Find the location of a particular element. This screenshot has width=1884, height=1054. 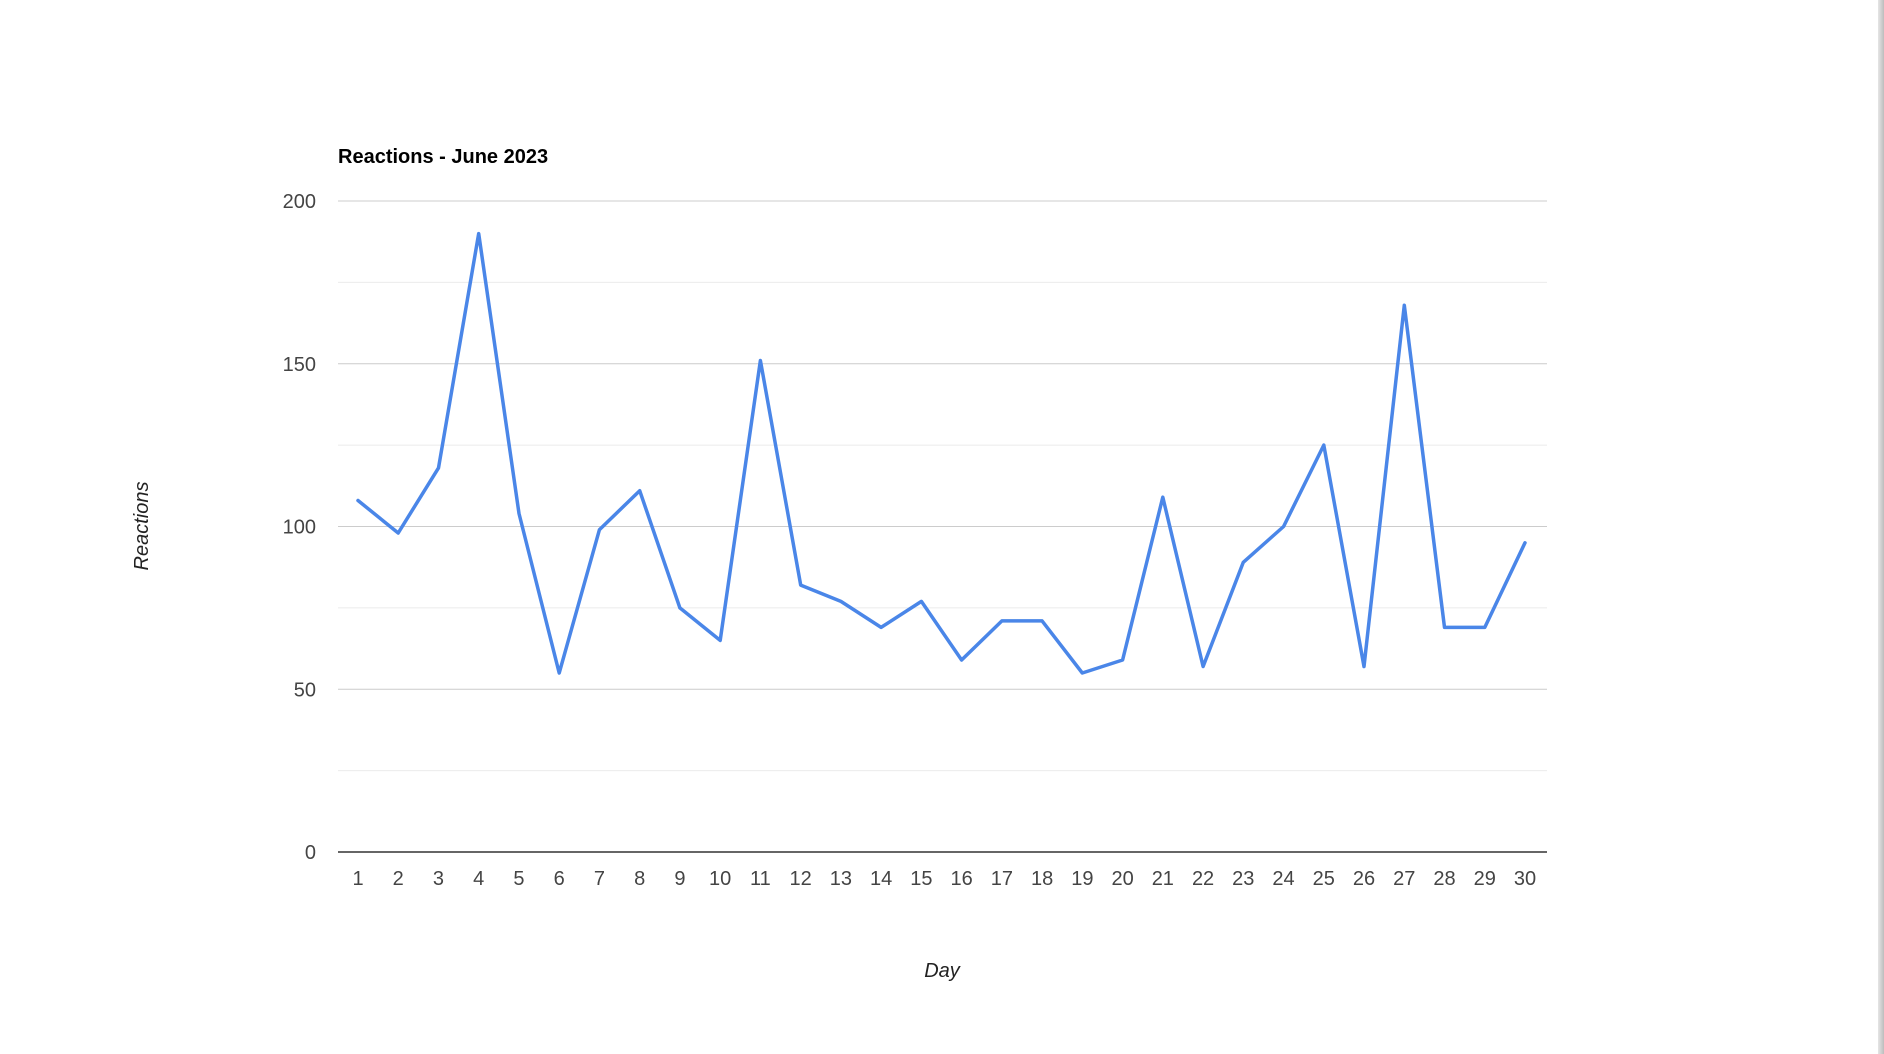

x-tick-label: 20 is located at coordinates (1122, 879).